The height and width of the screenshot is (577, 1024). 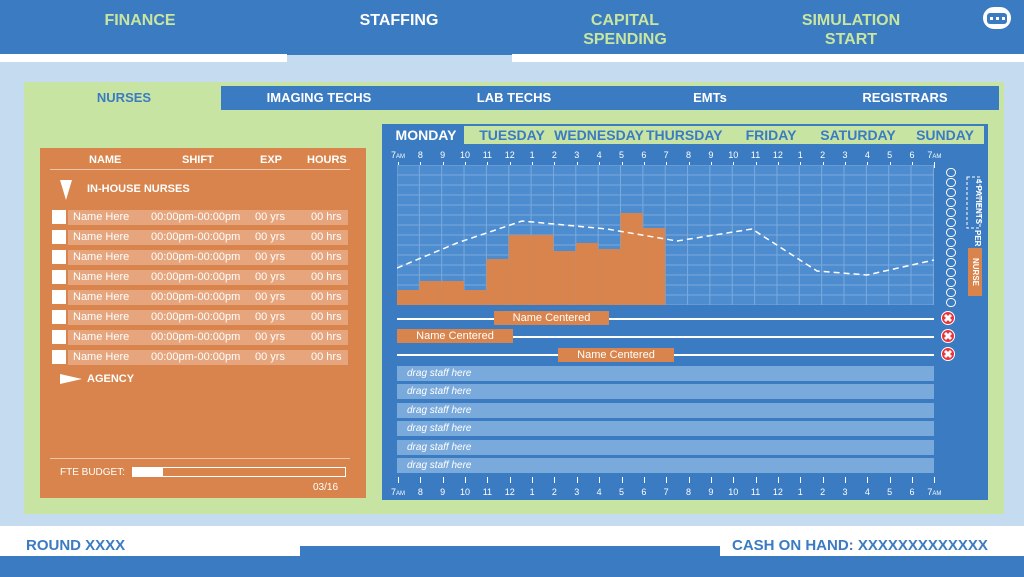 What do you see at coordinates (67, 191) in the screenshot?
I see `collapse-triangle-icon` at bounding box center [67, 191].